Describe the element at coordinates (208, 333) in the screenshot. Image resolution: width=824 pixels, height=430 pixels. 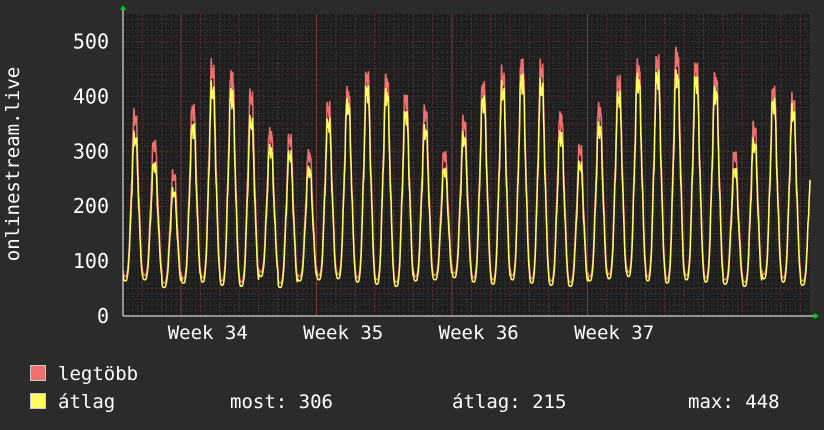
I see `x-tick-label: Week 34` at that location.